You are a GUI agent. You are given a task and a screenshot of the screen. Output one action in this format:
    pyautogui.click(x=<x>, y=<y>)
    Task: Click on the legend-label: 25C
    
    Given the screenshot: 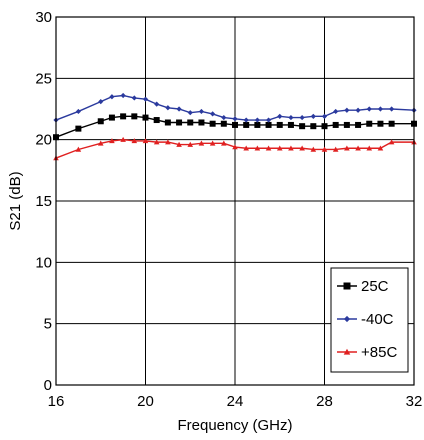 What is the action you would take?
    pyautogui.click(x=375, y=286)
    